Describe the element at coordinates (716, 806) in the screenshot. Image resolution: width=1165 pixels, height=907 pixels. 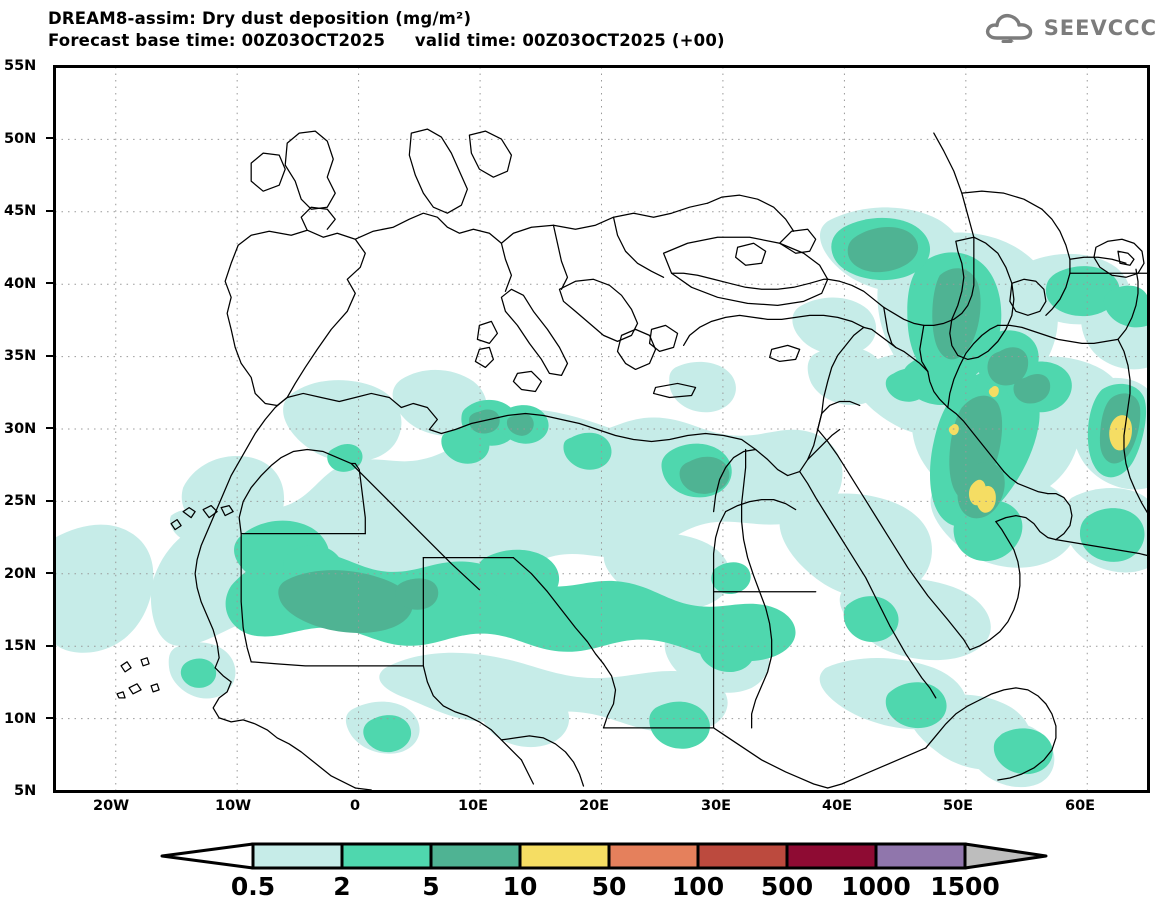
I see `x-tick-label-30E: 30E` at that location.